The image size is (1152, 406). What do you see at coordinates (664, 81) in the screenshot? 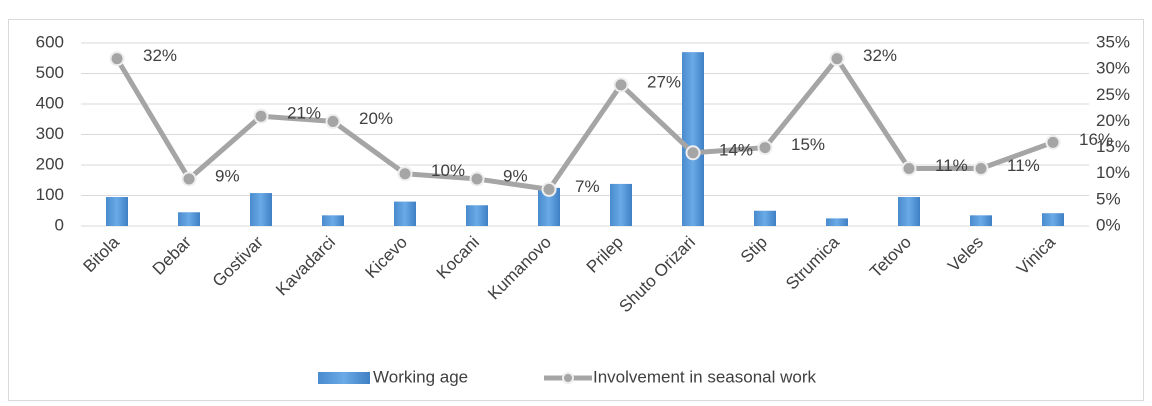
I see `data-label: 27%` at bounding box center [664, 81].